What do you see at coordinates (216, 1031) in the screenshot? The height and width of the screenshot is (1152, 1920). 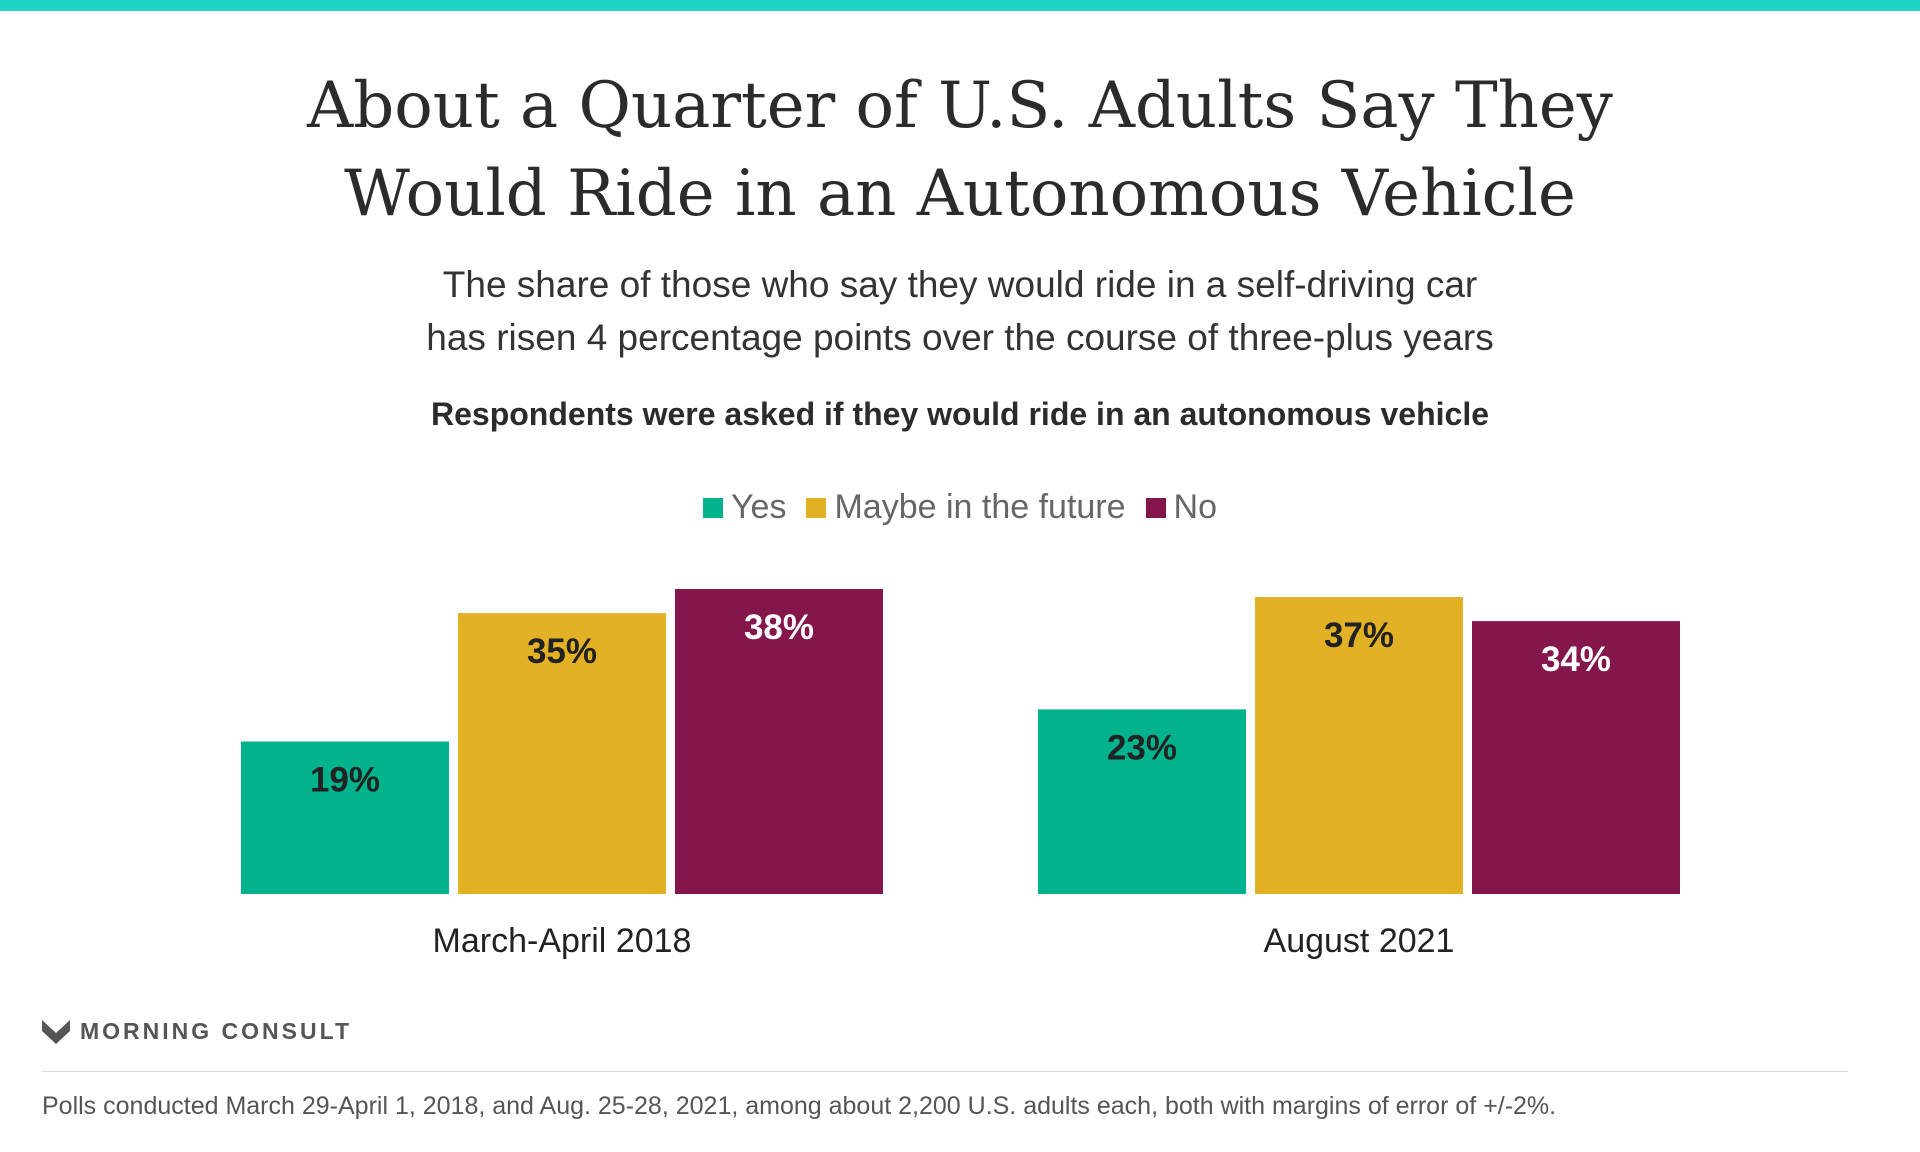 I see `brand-name: MORNING CONSULT` at bounding box center [216, 1031].